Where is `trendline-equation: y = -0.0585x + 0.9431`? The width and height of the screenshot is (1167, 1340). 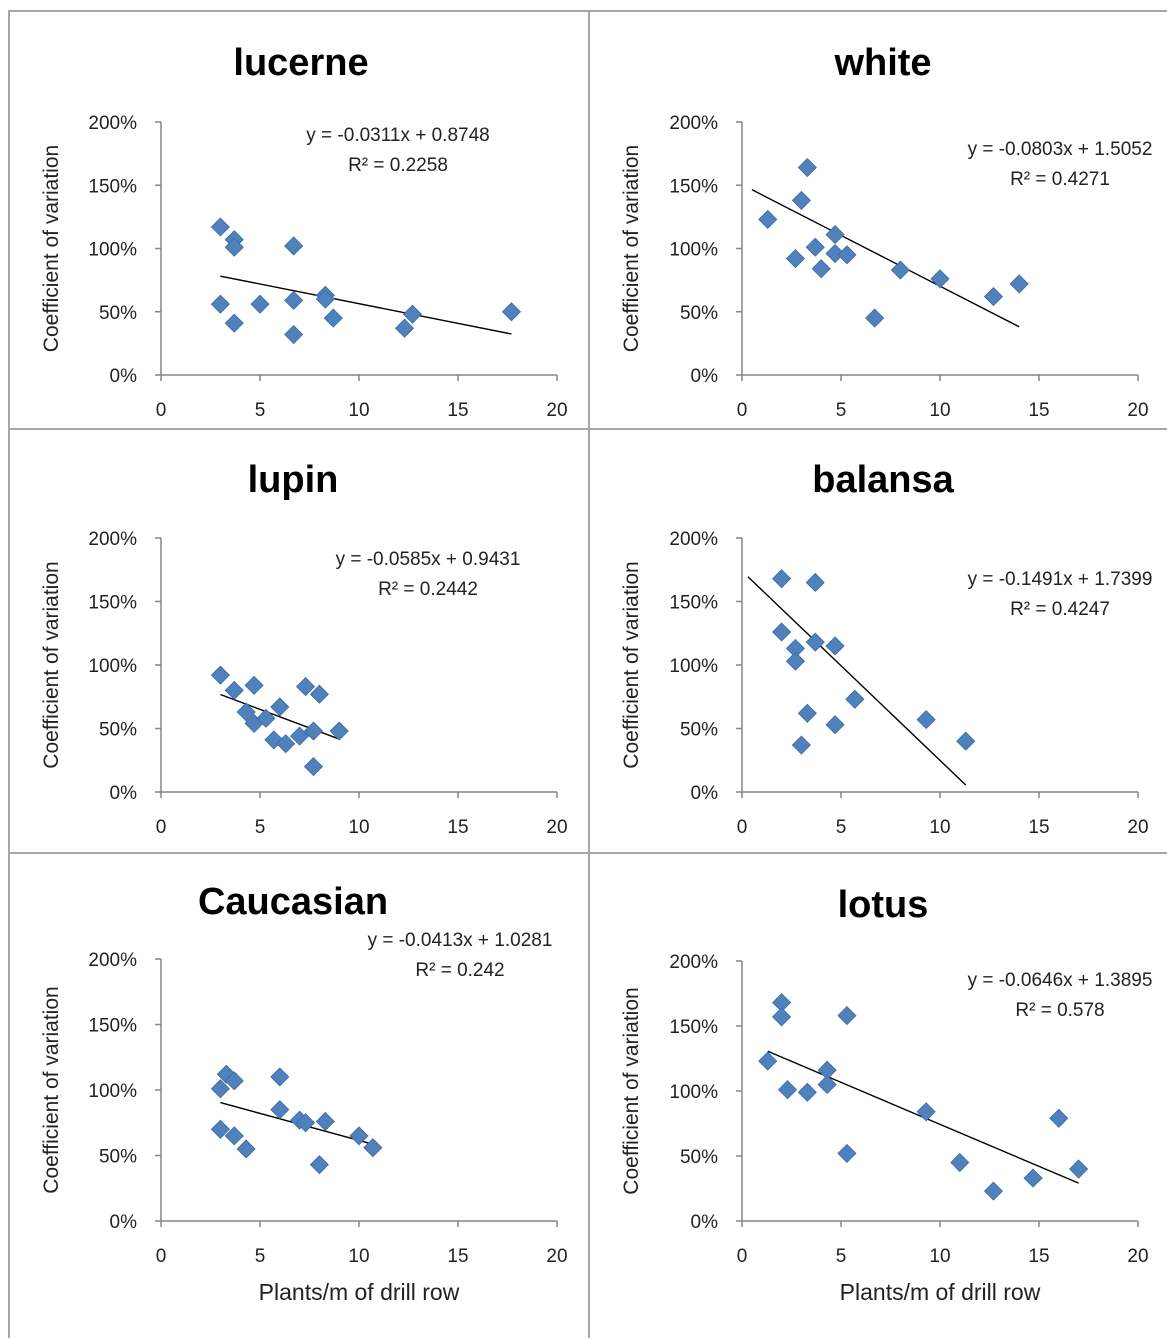 trendline-equation: y = -0.0585x + 0.9431 is located at coordinates (428, 559).